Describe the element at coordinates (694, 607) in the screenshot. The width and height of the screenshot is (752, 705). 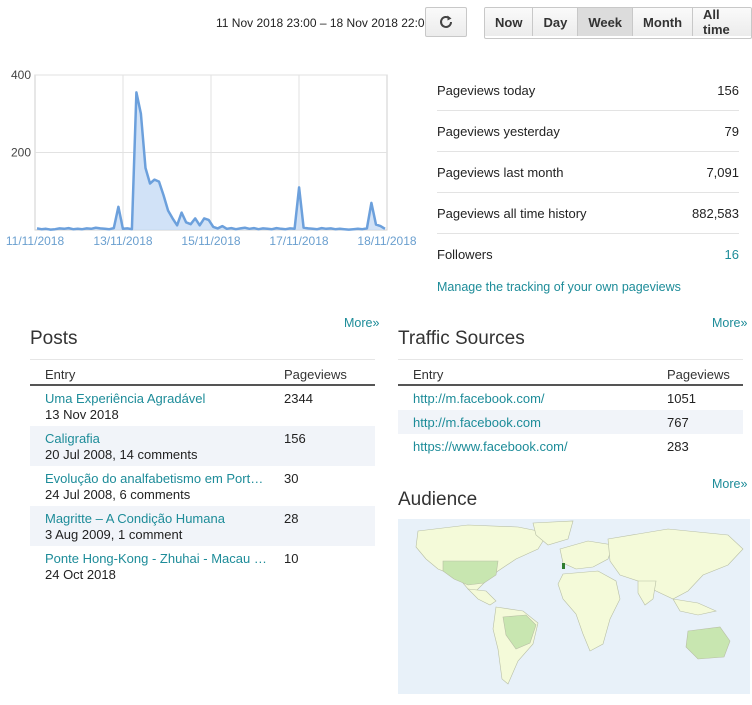
I see `map-southeast-asia` at that location.